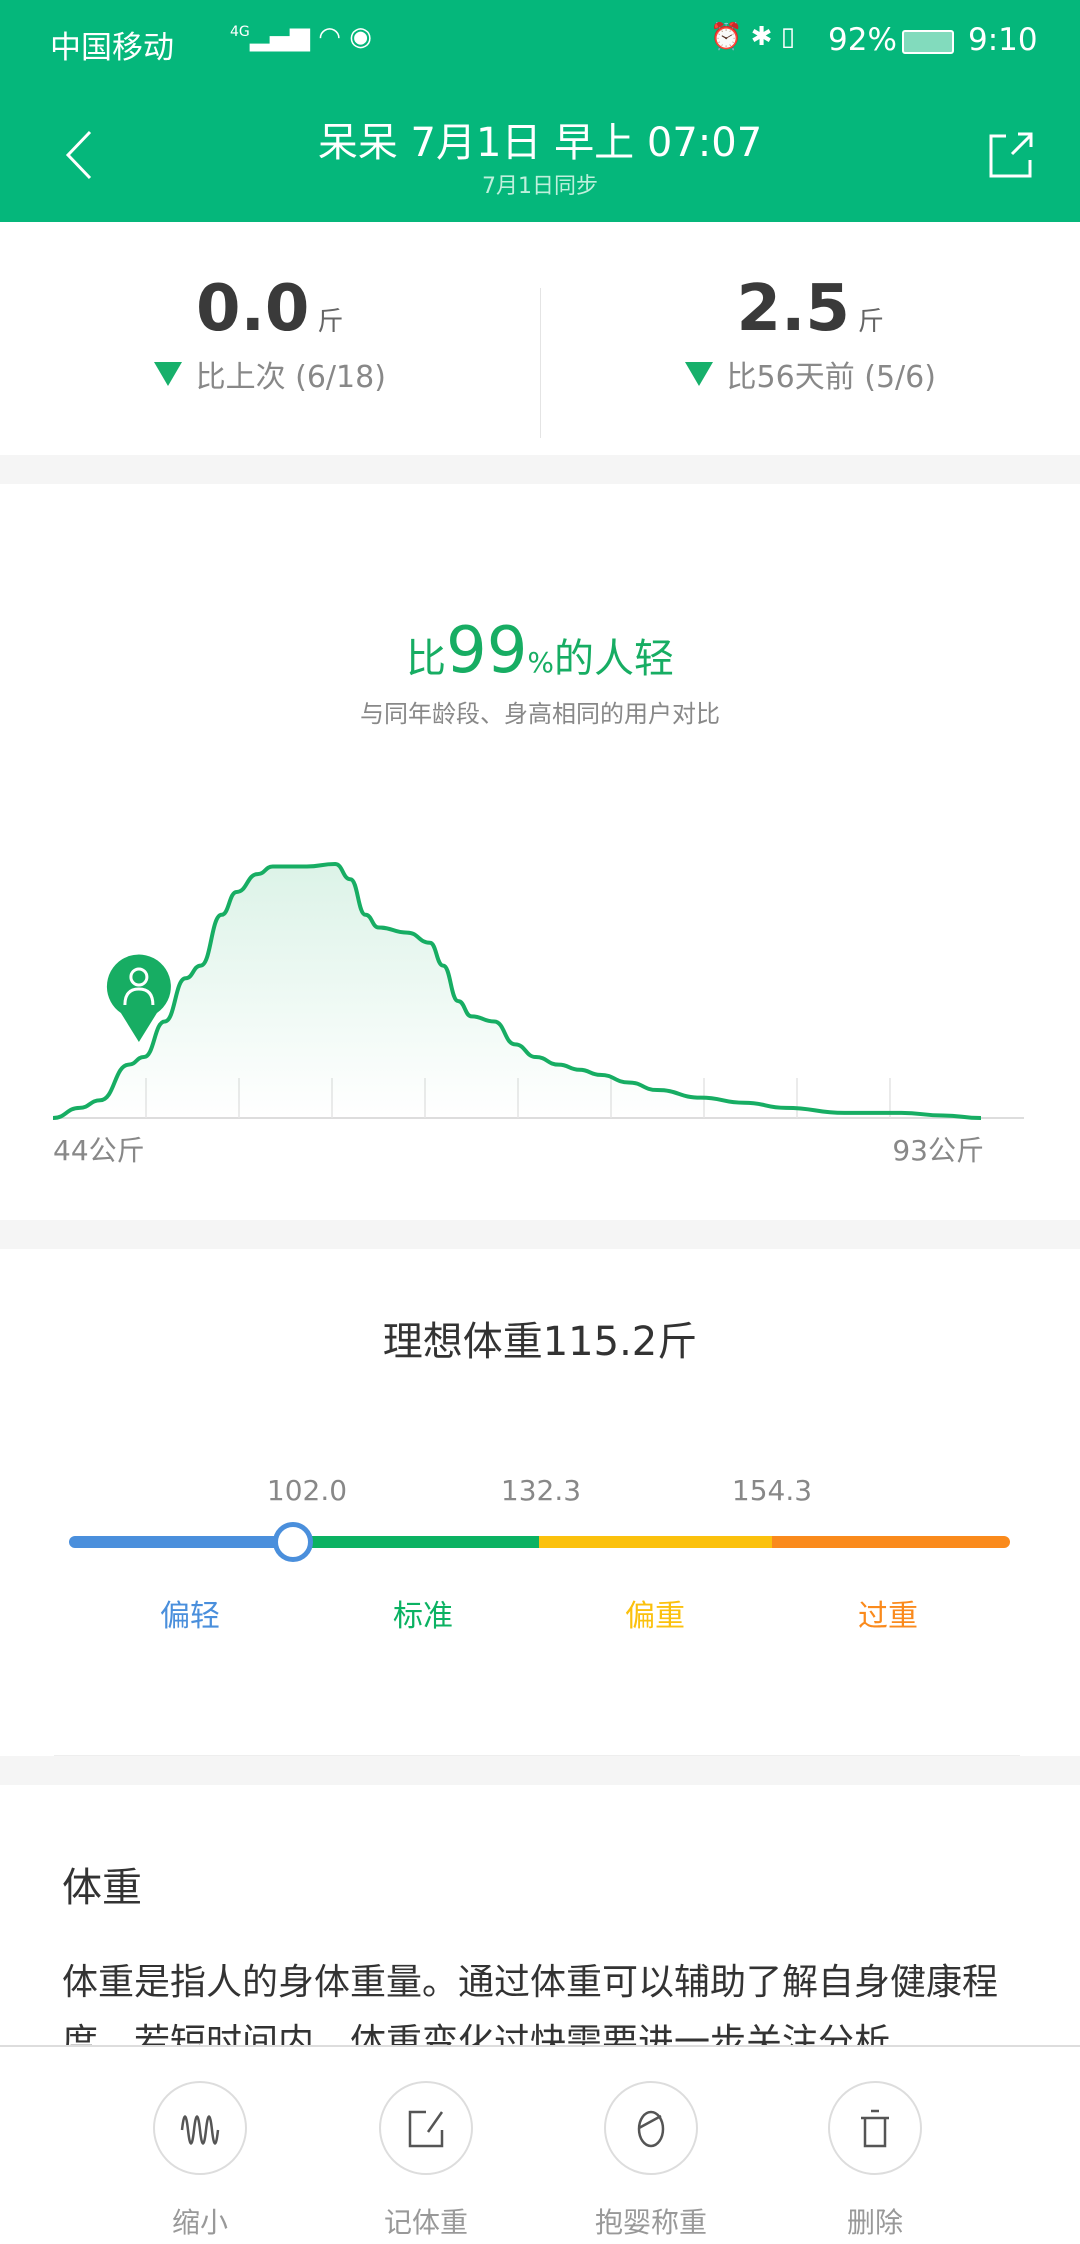 The width and height of the screenshot is (1080, 2244). Describe the element at coordinates (541, 662) in the screenshot. I see `percent-sign: %` at that location.